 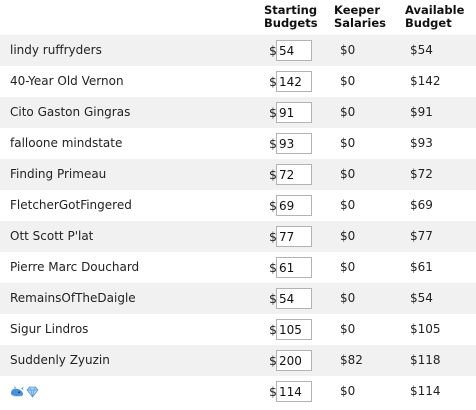 What do you see at coordinates (238, 329) in the screenshot?
I see `table-row: Sigur Lindros $ $0 $105` at bounding box center [238, 329].